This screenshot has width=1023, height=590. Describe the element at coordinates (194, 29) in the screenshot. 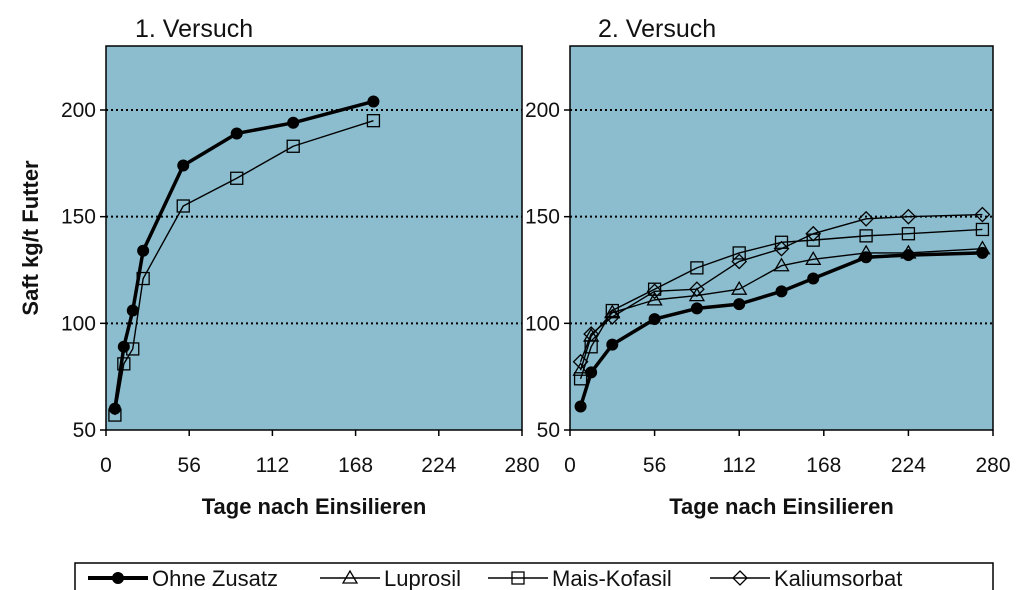

I see `chart-title: 1. Versuch` at that location.